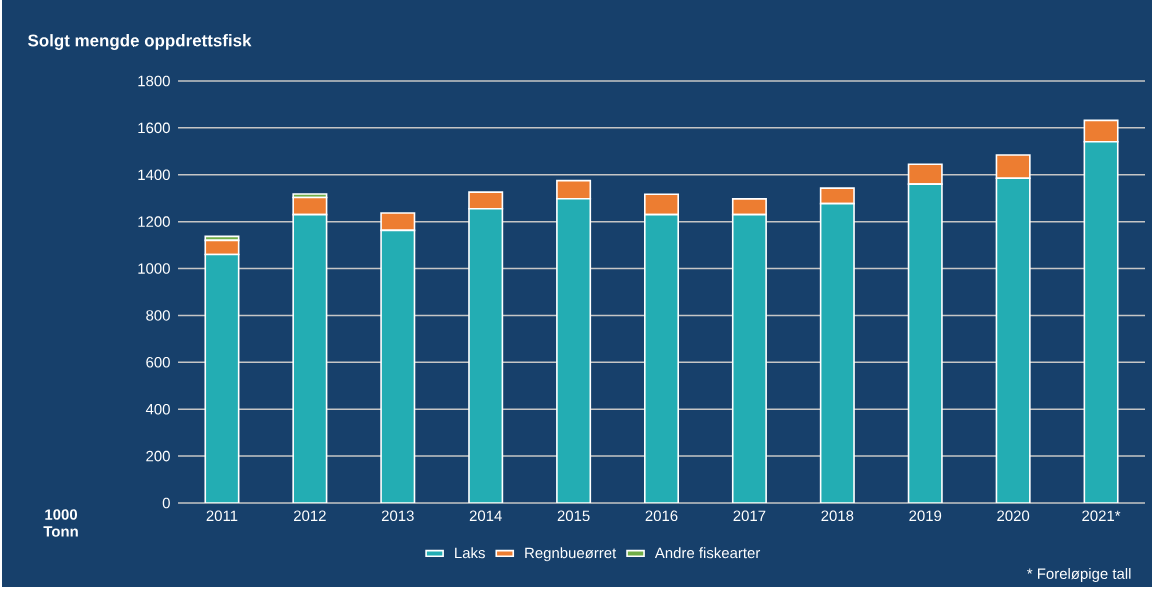 Image resolution: width=1165 pixels, height=591 pixels. Describe the element at coordinates (470, 553) in the screenshot. I see `legend-label: Laks` at that location.